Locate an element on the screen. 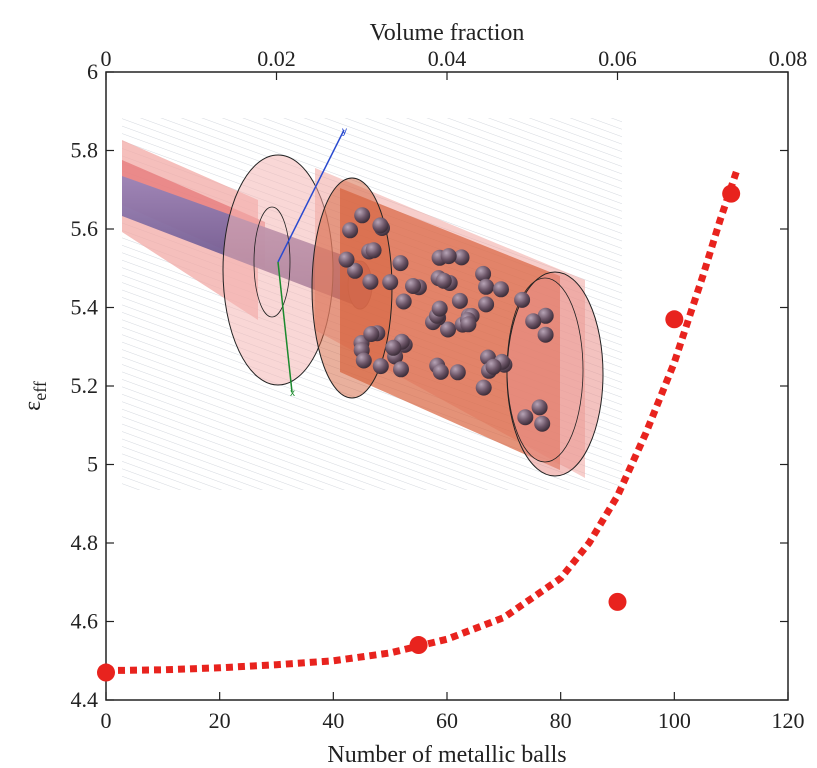 The image size is (817, 768). axis-arrow-y-label: y is located at coordinates (344, 131).